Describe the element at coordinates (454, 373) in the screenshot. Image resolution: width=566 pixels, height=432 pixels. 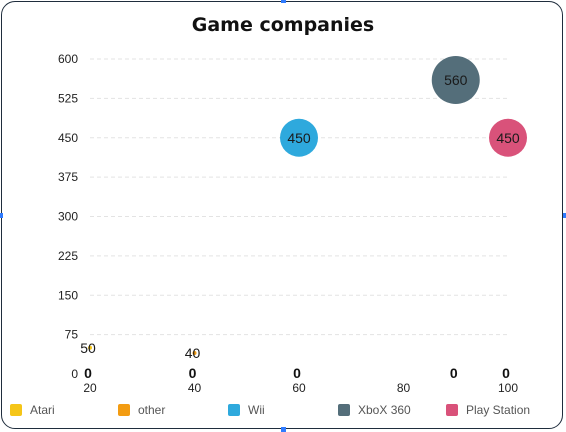
I see `data-label-xbox-360: 0` at that location.